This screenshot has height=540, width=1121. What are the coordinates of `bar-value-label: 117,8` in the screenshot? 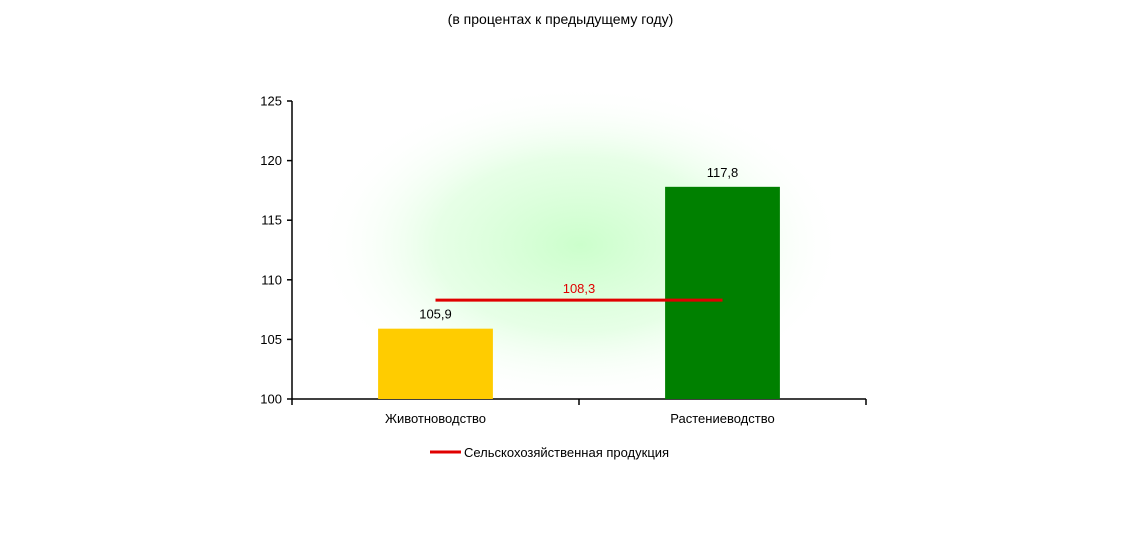 It's located at (723, 172).